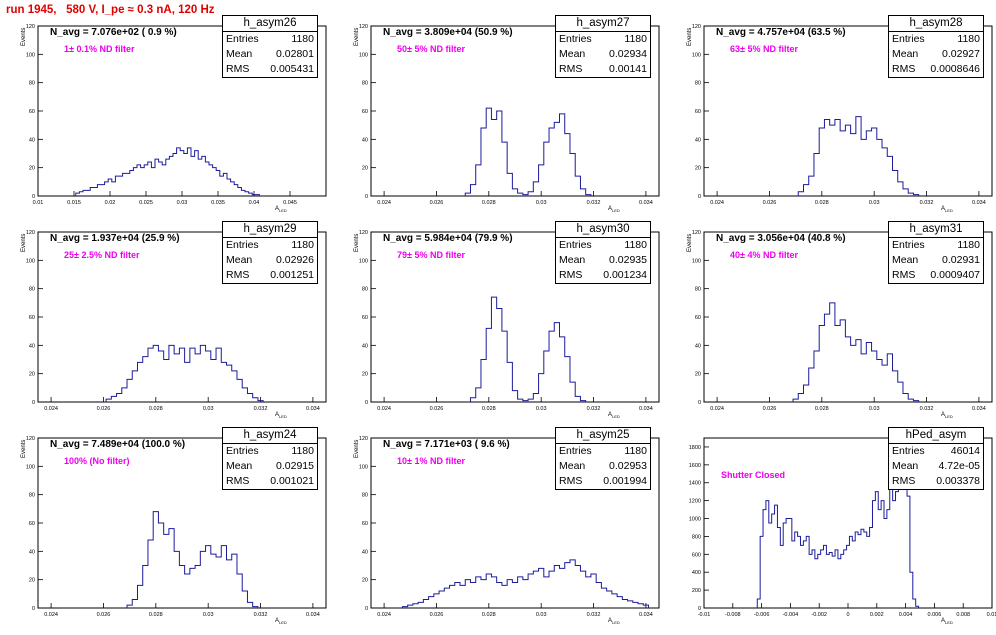 The width and height of the screenshot is (996, 635). I want to click on x-axis-title: ALED, so click(947, 416).